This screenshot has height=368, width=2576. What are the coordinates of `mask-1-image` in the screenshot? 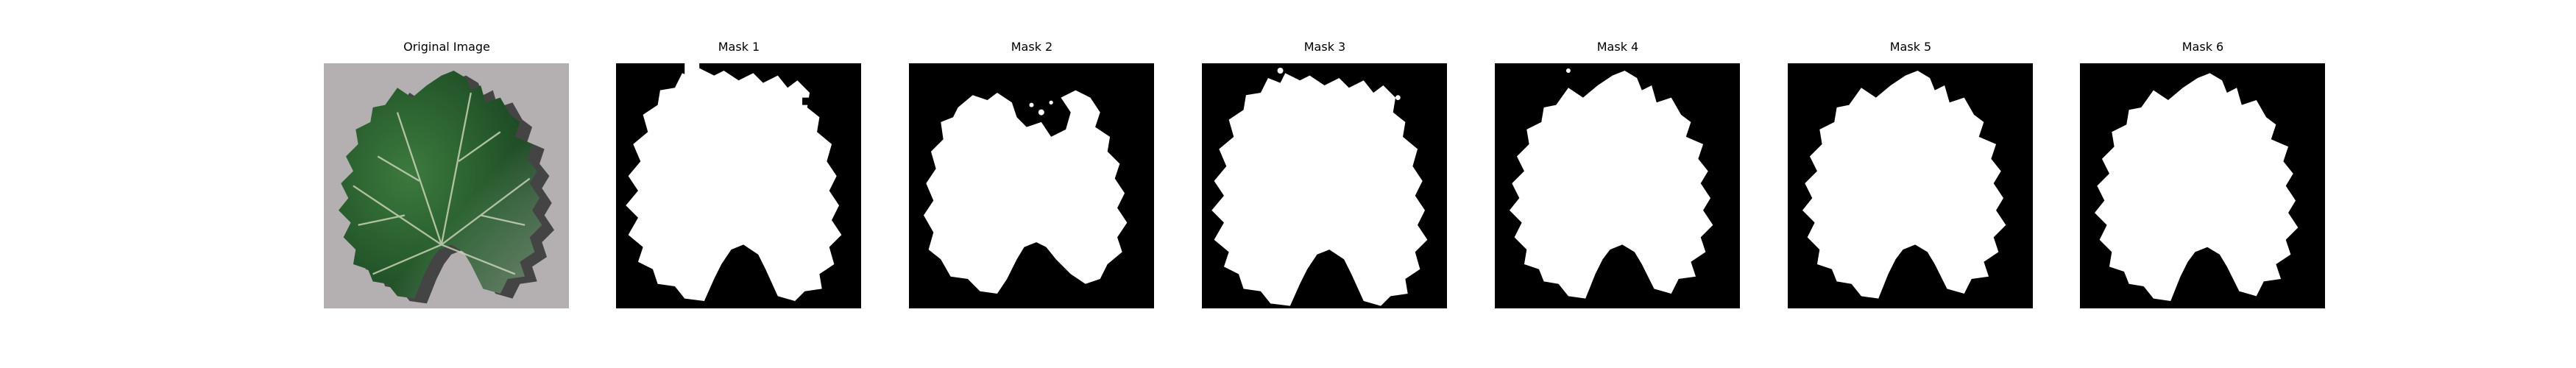 It's located at (738, 185).